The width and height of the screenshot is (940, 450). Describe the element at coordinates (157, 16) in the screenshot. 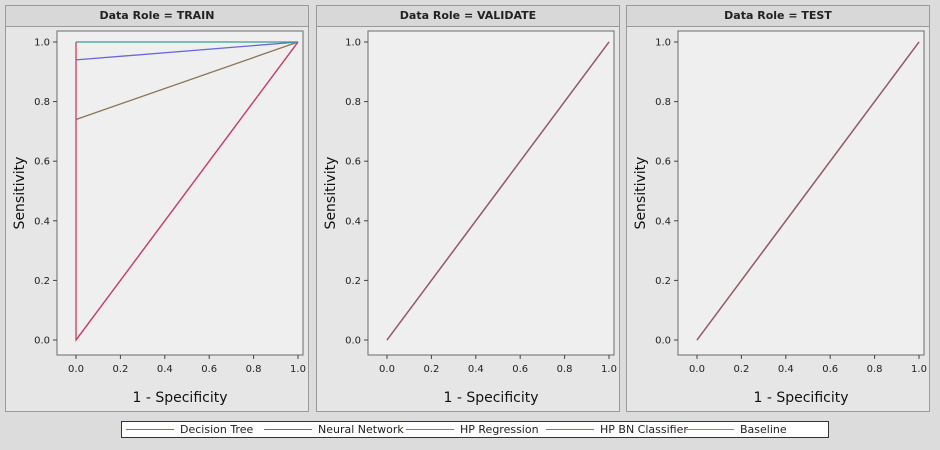

I see `panel-title-train: Data Role = TRAIN` at that location.